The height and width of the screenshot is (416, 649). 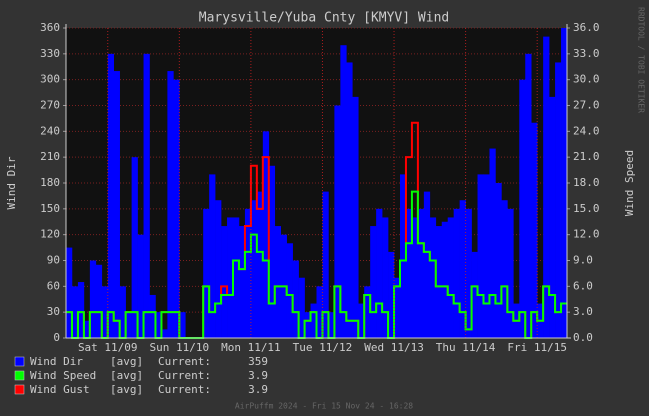 I want to click on legend-name: Wind Speed, so click(x=63, y=375).